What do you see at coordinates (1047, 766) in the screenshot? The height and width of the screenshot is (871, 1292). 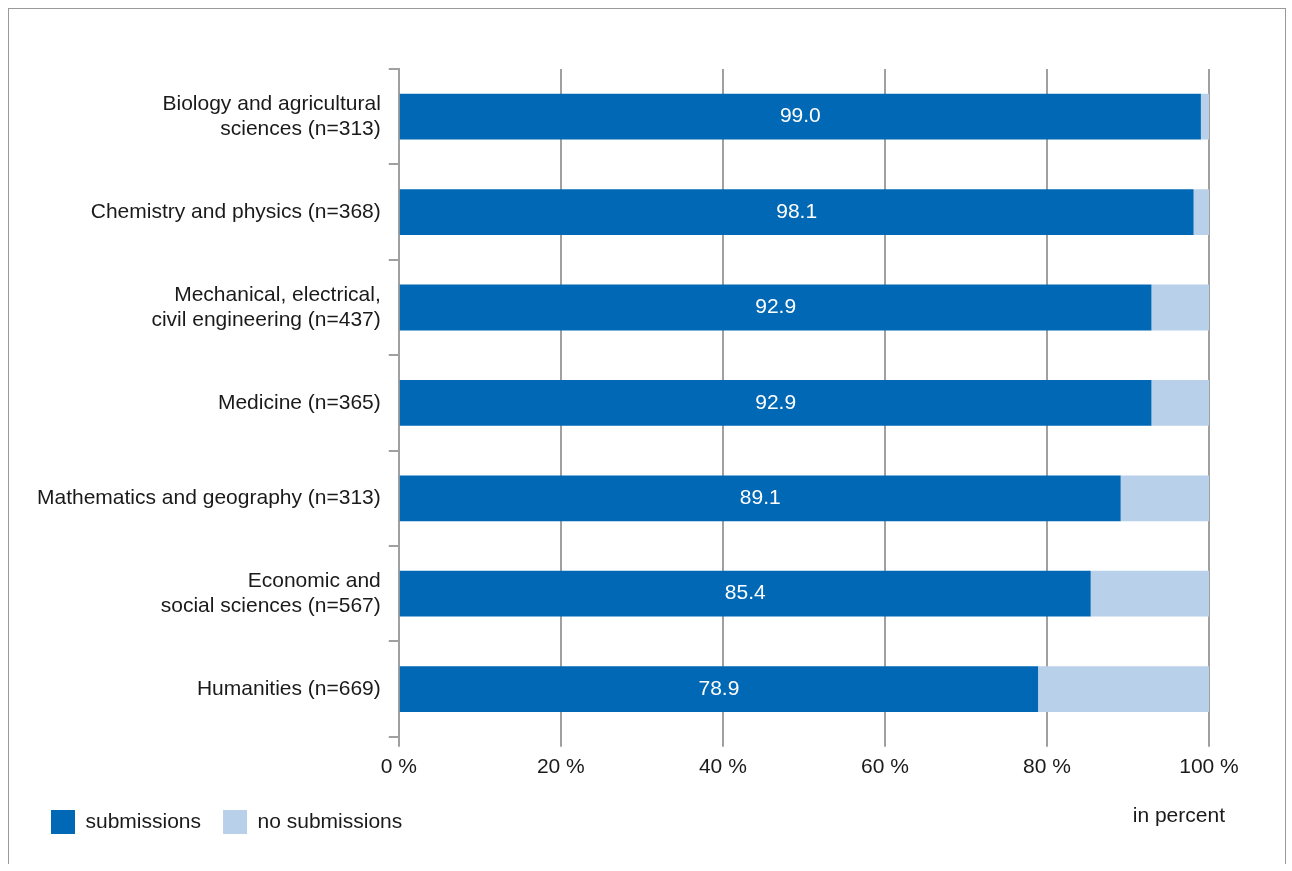 I see `x-tick-label: 80 %` at bounding box center [1047, 766].